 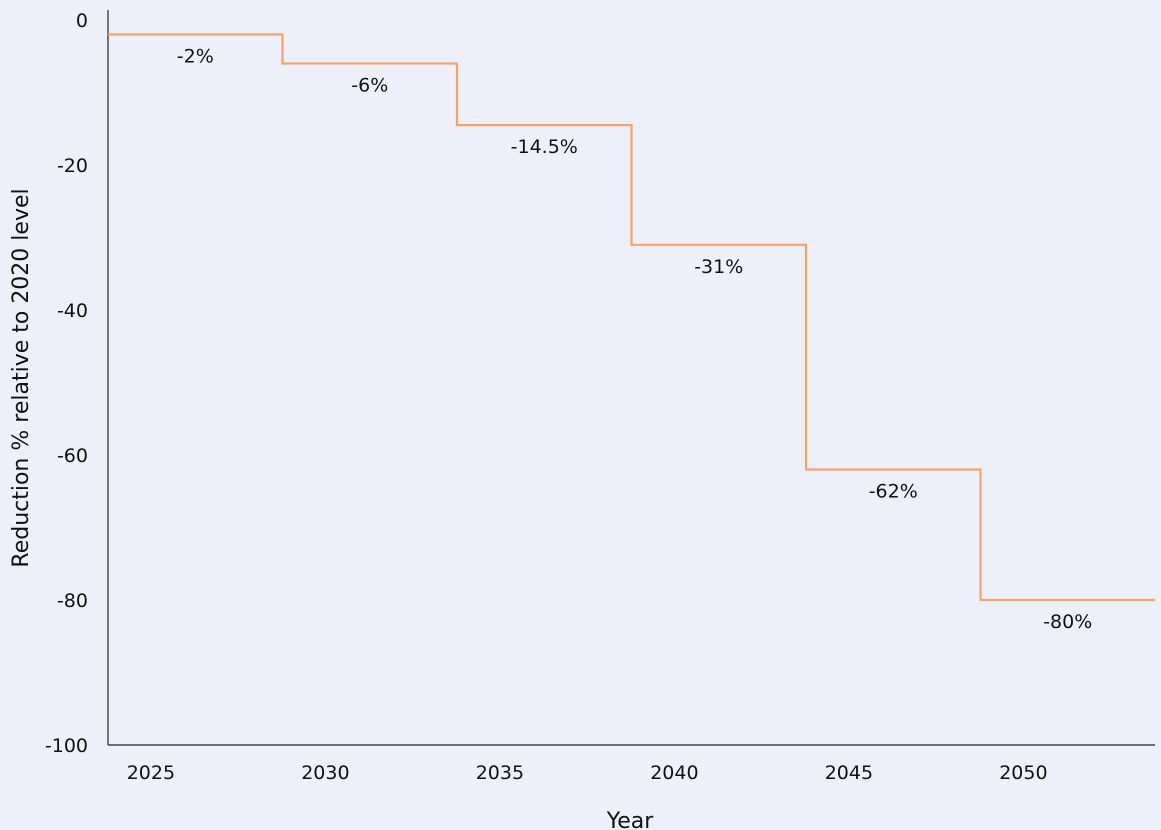 I want to click on x-tick-label: 2035, so click(x=500, y=773).